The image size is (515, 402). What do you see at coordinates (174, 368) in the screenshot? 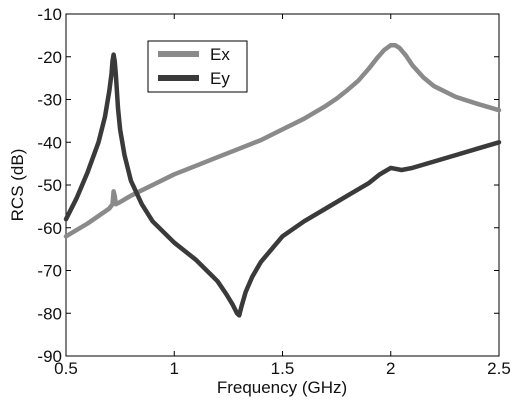
I see `x-tick-label: 1` at bounding box center [174, 368].